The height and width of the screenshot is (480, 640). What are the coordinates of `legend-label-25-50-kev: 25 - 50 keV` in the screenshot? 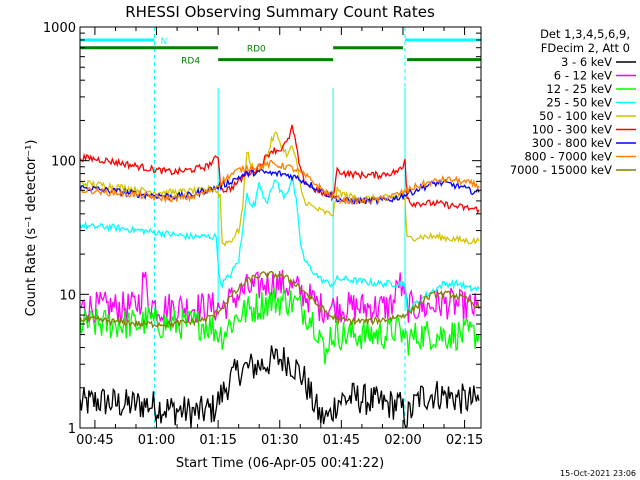 It's located at (579, 103).